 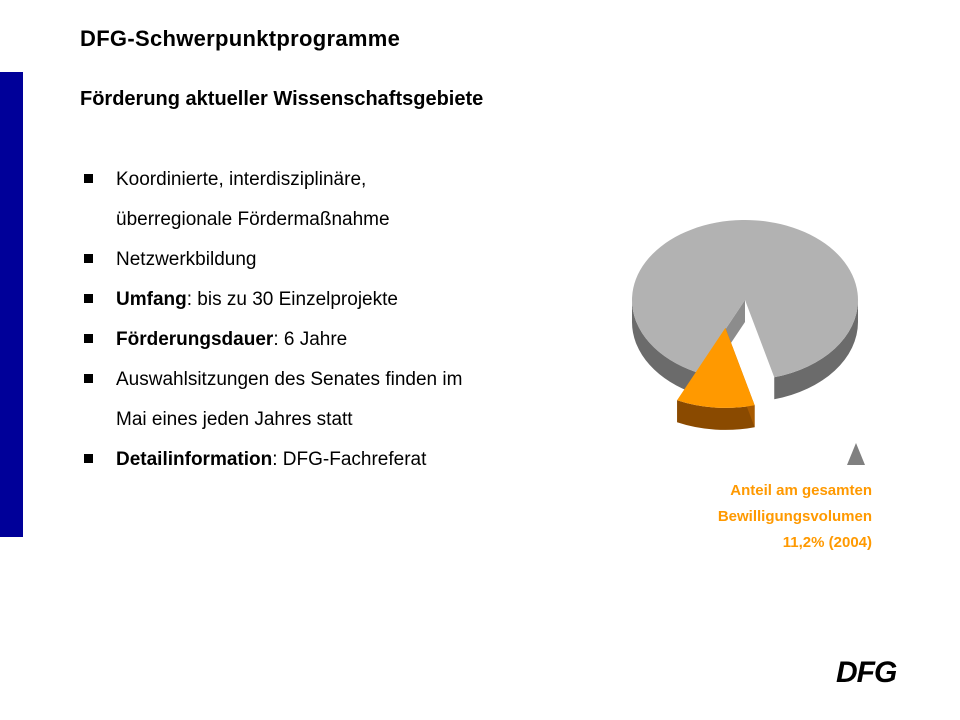 I want to click on bullet-text: Netzwerkbildung, so click(x=186, y=259).